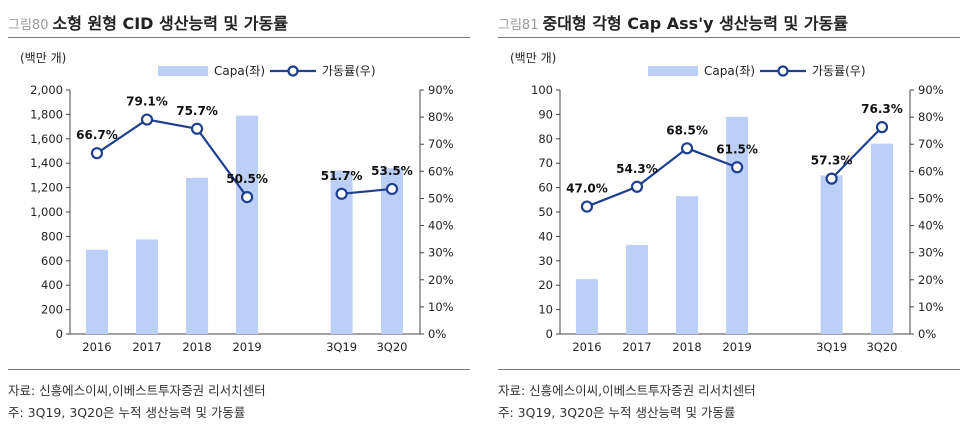  I want to click on y-tick-label-left: 800, so click(52, 236).